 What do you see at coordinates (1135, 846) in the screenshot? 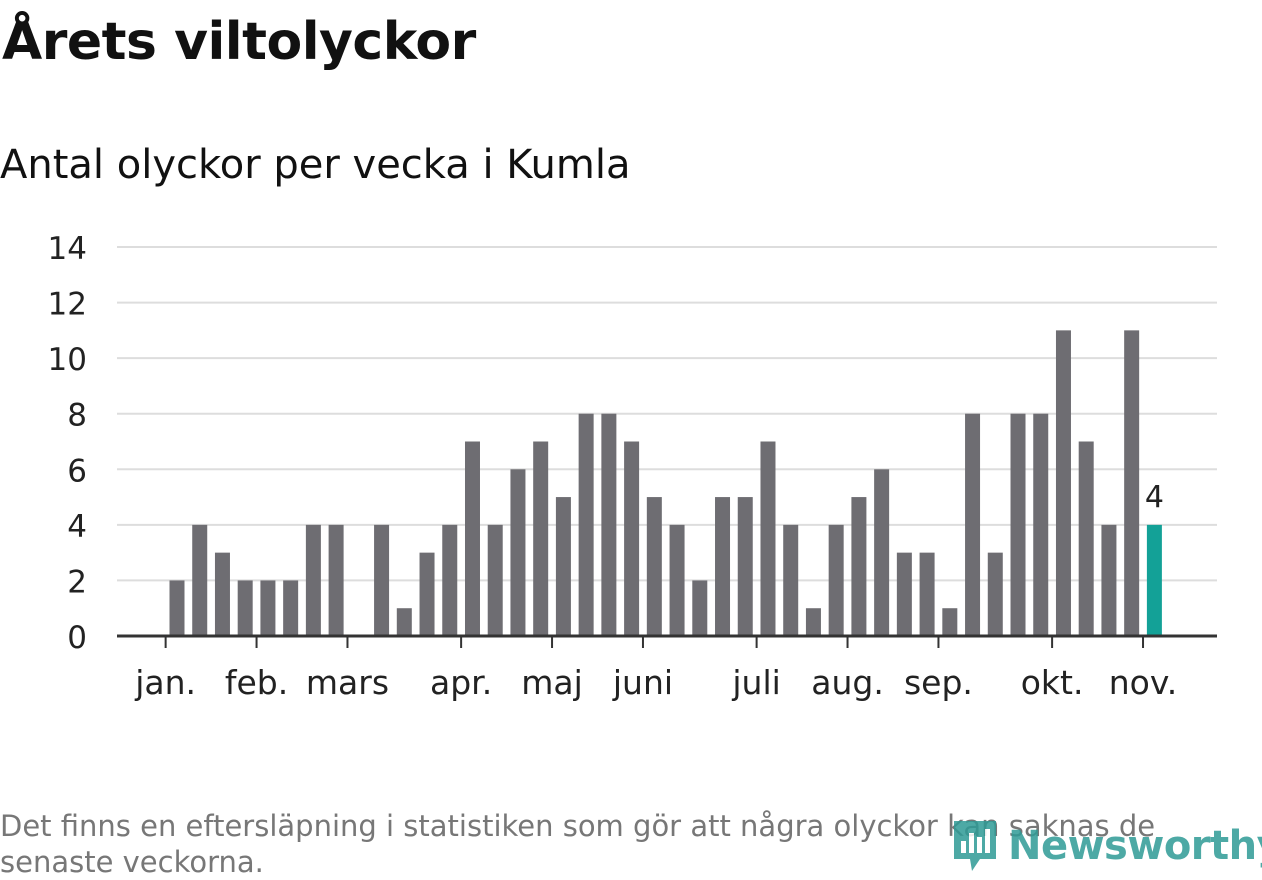
I see `logo-text: Newsworthy` at bounding box center [1135, 846].